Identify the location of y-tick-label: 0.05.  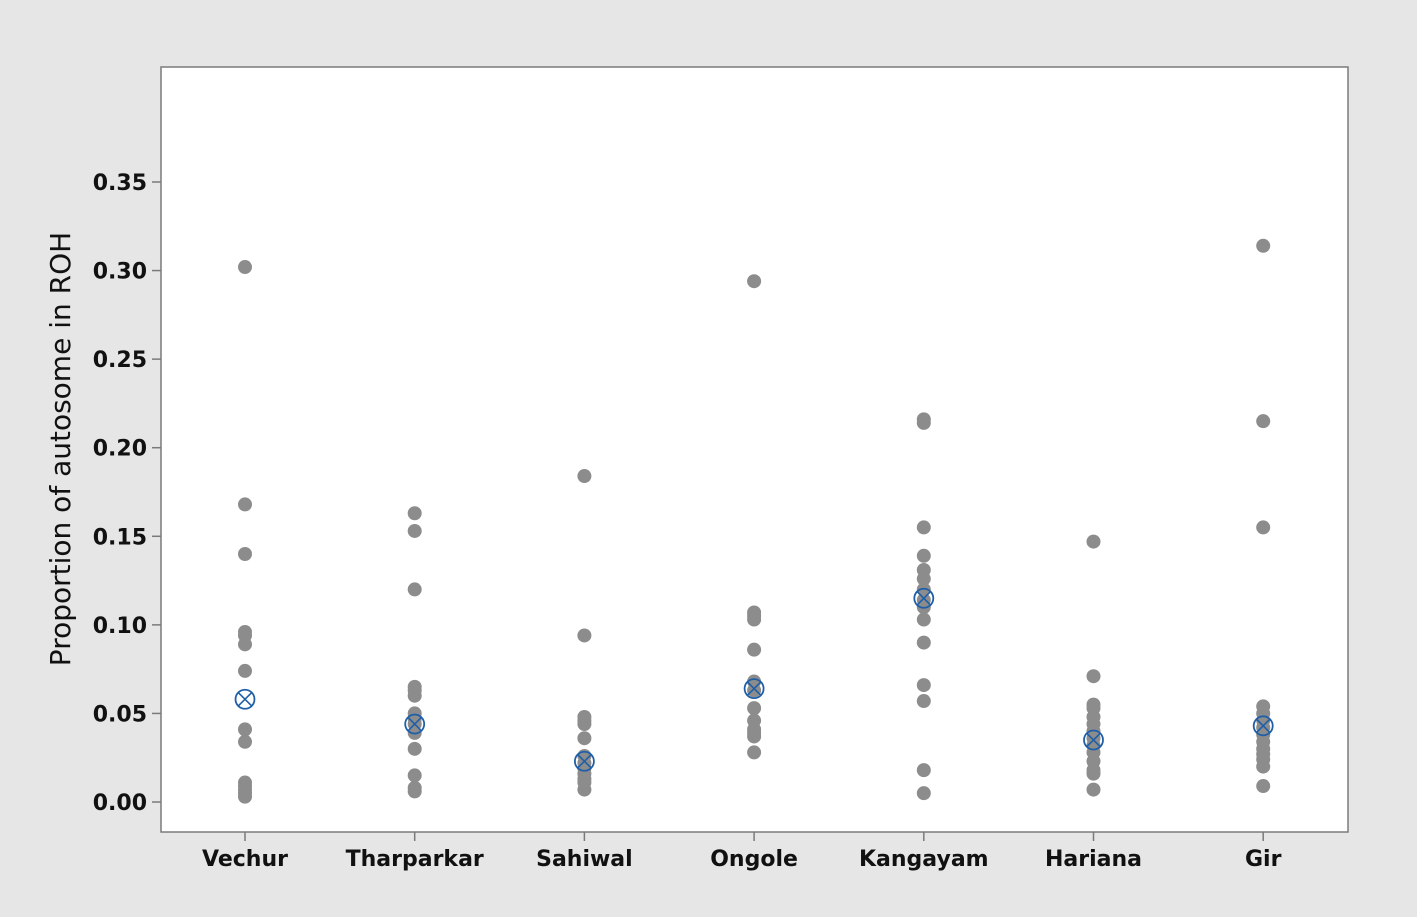
(120, 714).